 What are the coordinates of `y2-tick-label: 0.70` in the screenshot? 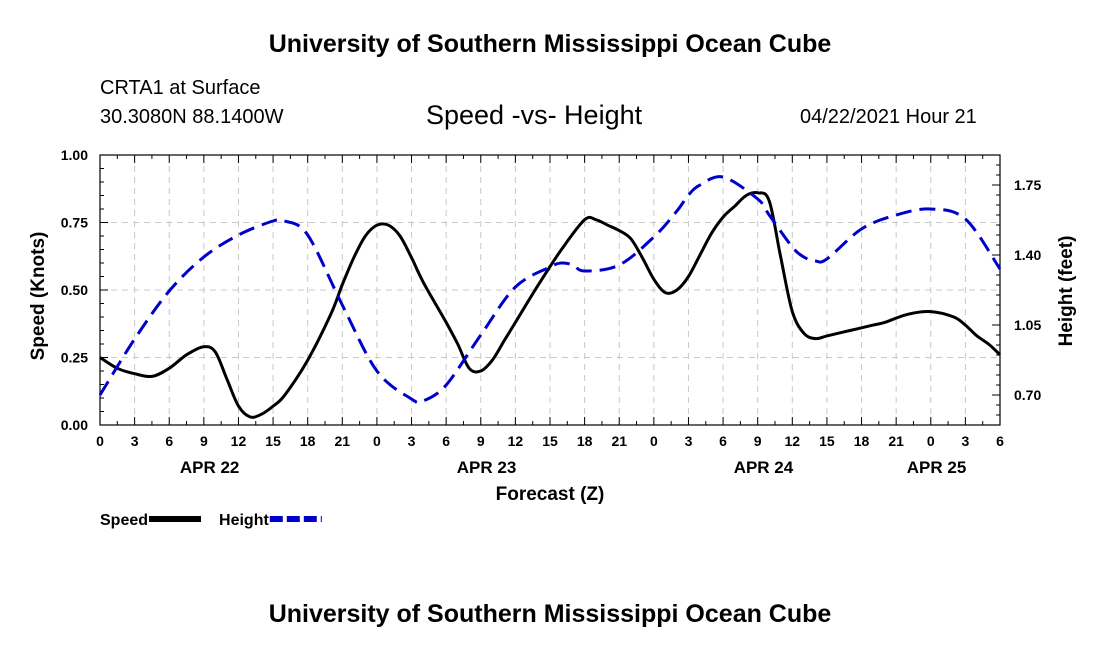 It's located at (1027, 395).